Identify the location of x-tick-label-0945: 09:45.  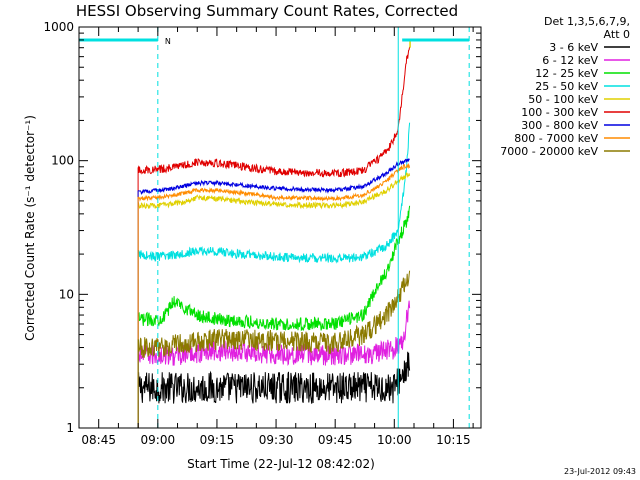
(335, 440).